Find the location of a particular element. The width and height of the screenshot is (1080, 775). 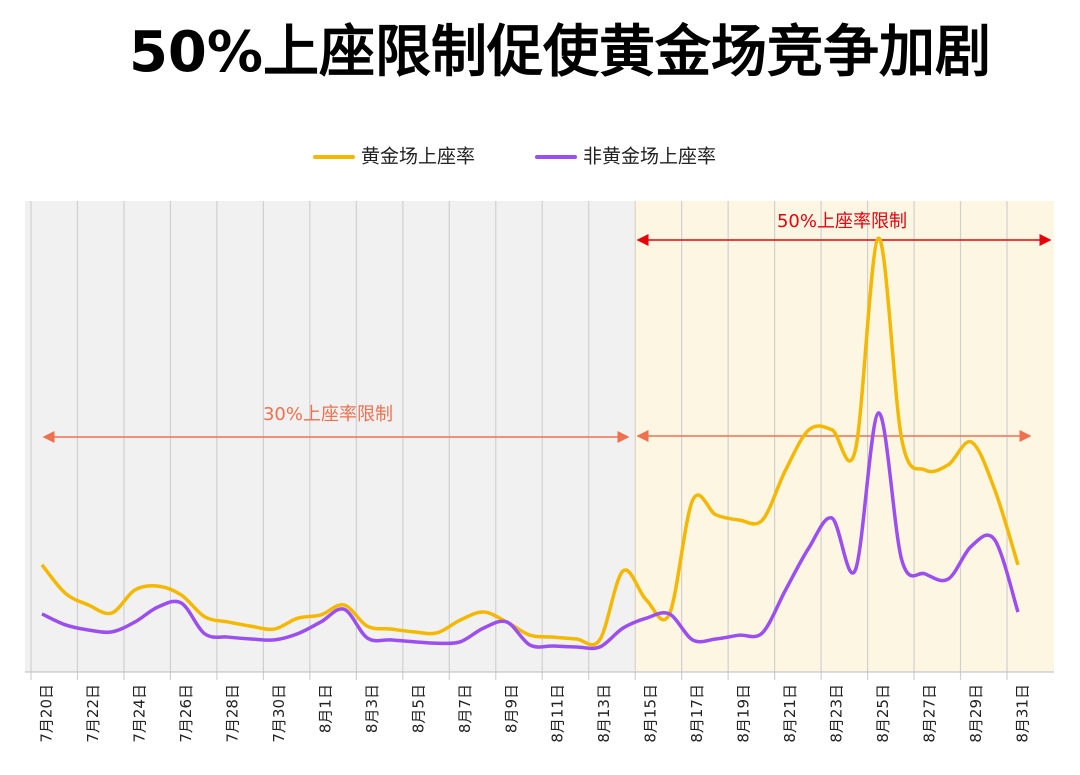

legend-label: 非黄金场上座率 is located at coordinates (649, 157).